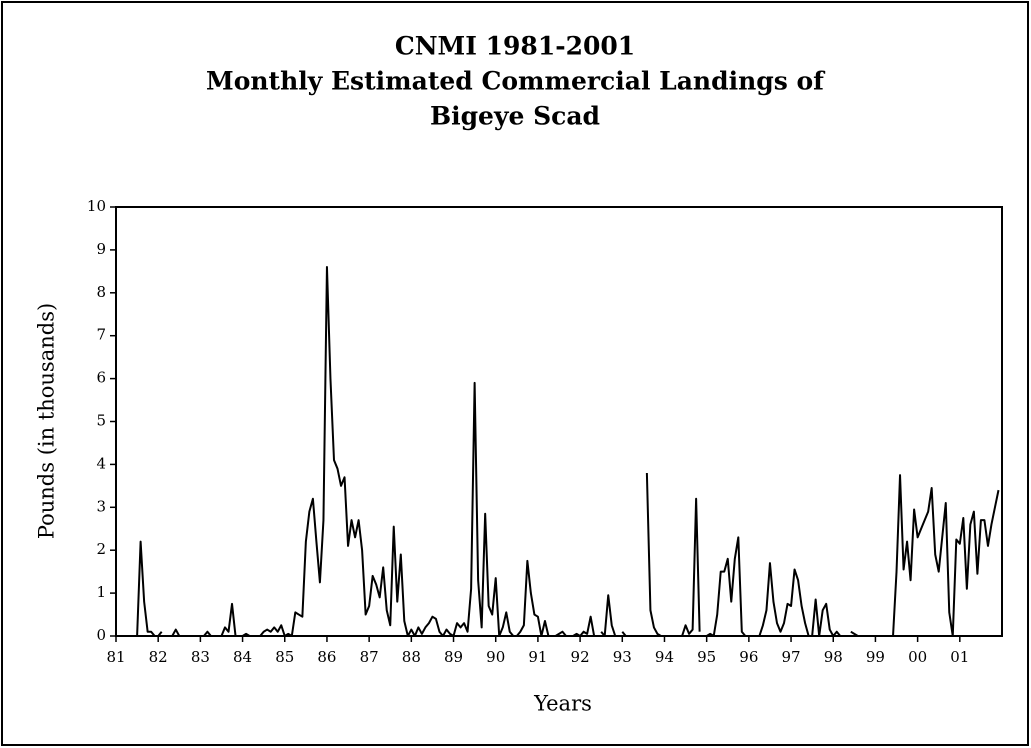 Image resolution: width=1031 pixels, height=748 pixels. I want to click on x-tick-label: 93, so click(622, 657).